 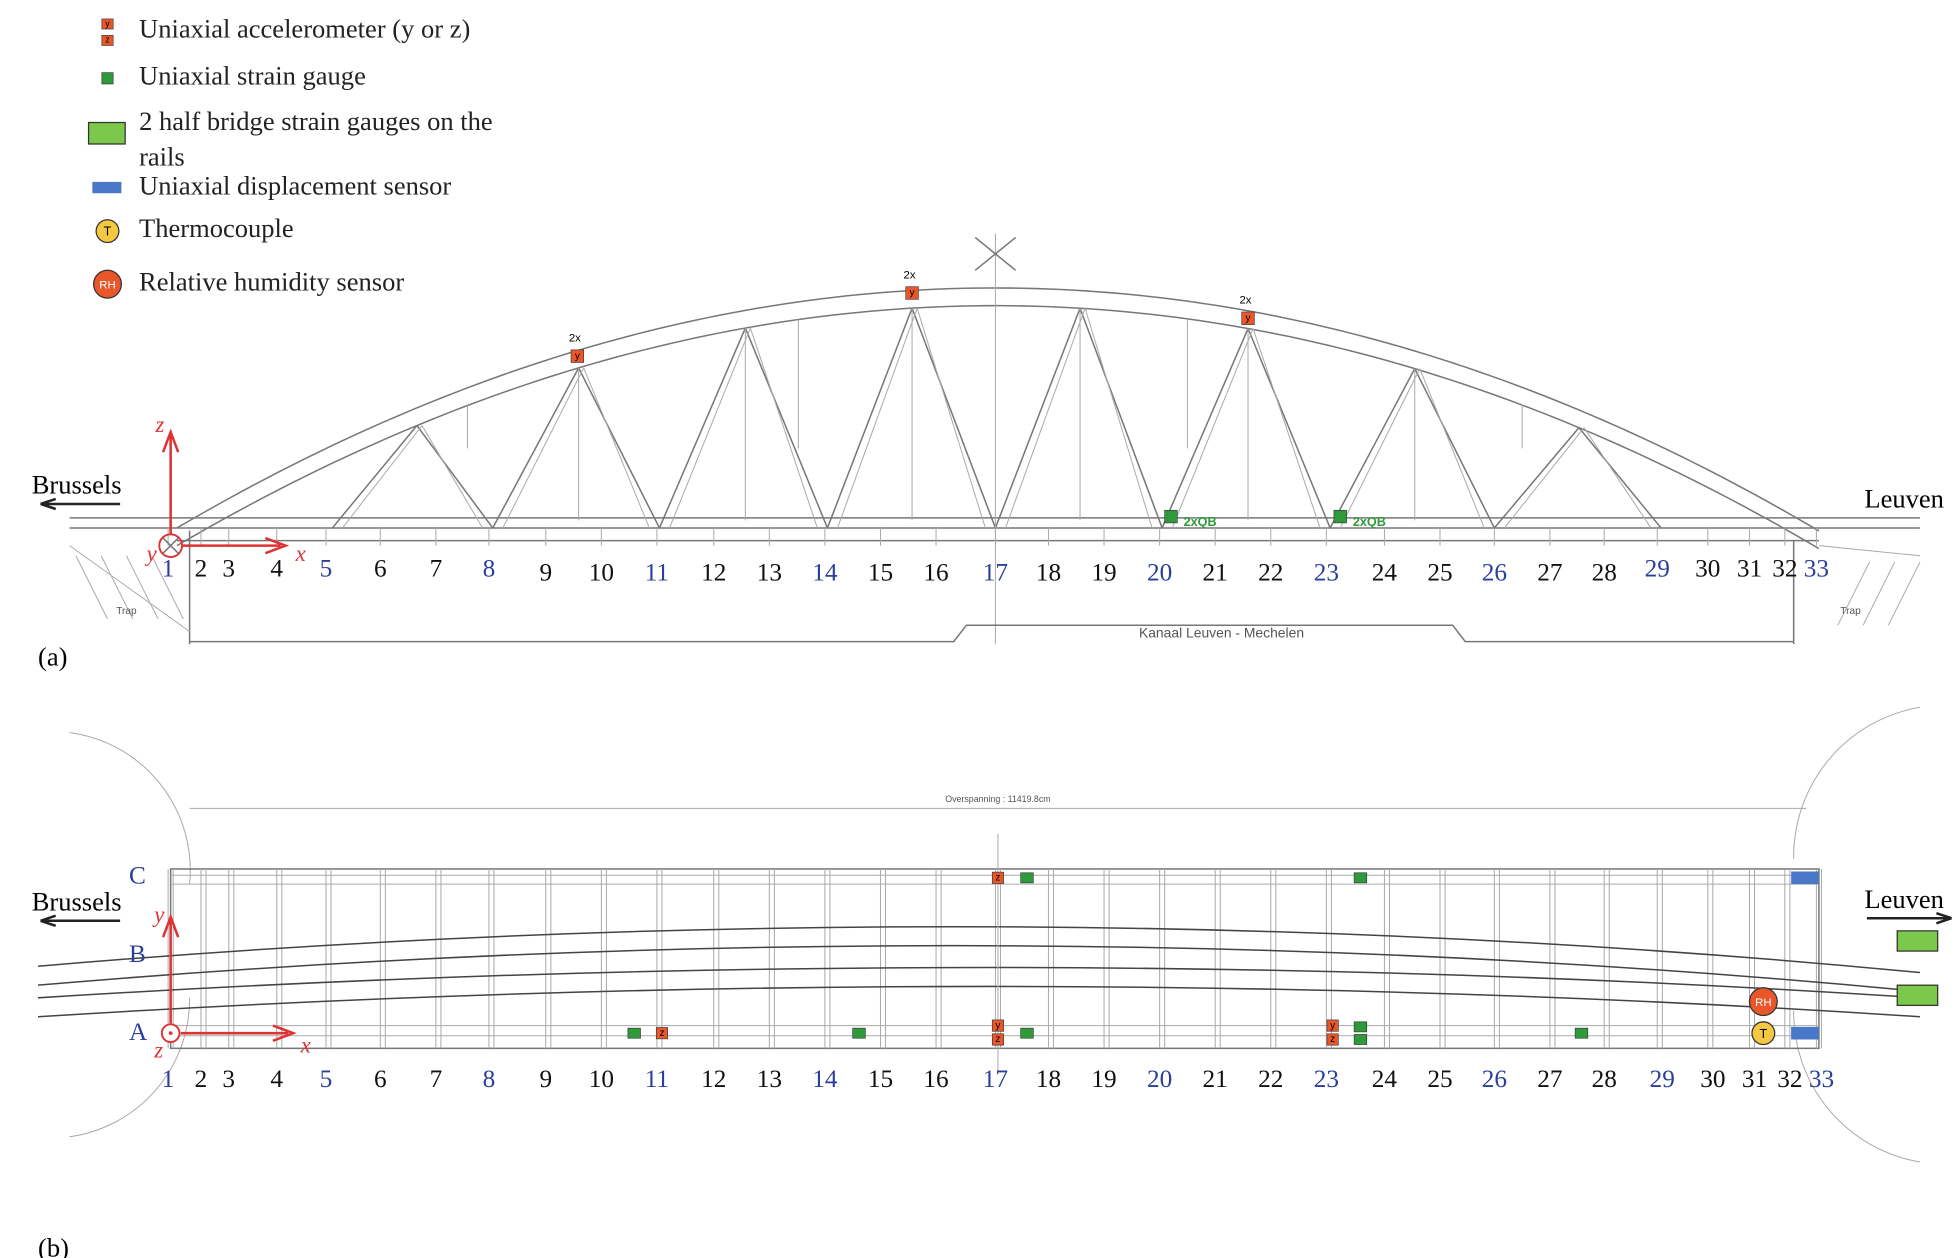 I want to click on node-number: 8, so click(x=489, y=569).